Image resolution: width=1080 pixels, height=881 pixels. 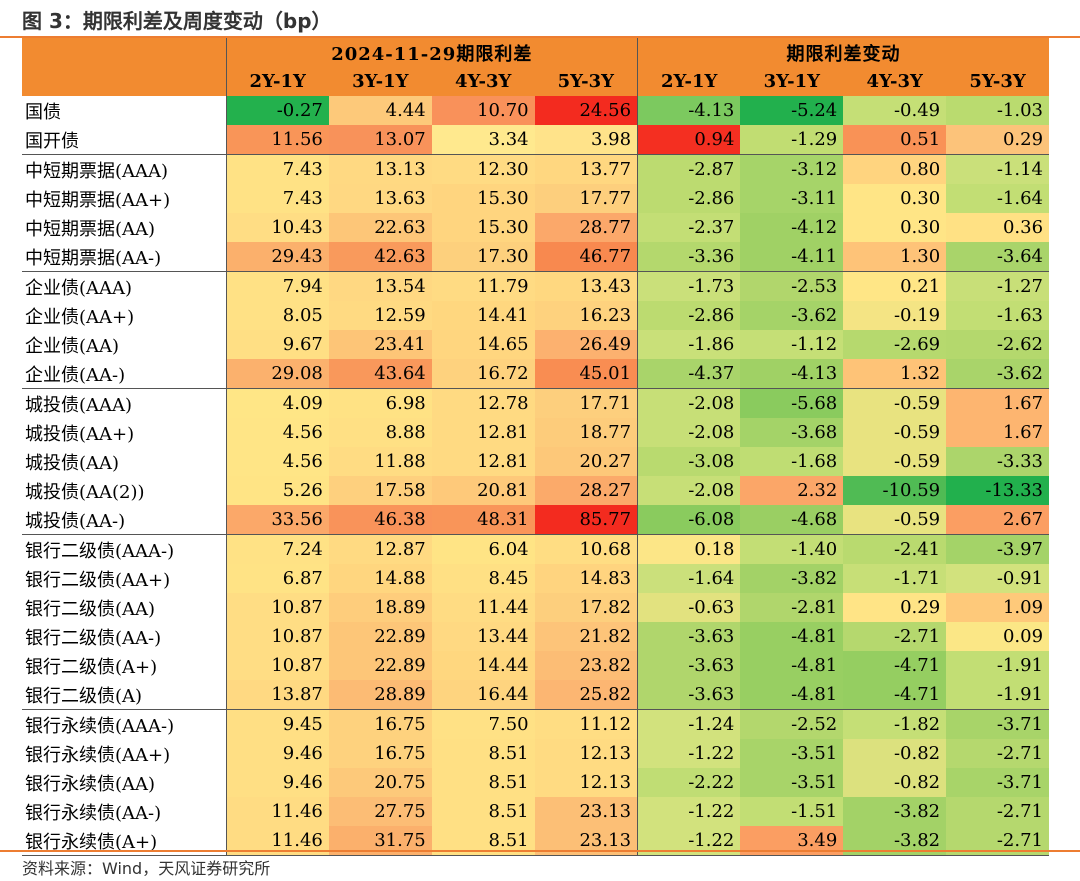 I want to click on spread-cell: 14.44, so click(x=483, y=665).